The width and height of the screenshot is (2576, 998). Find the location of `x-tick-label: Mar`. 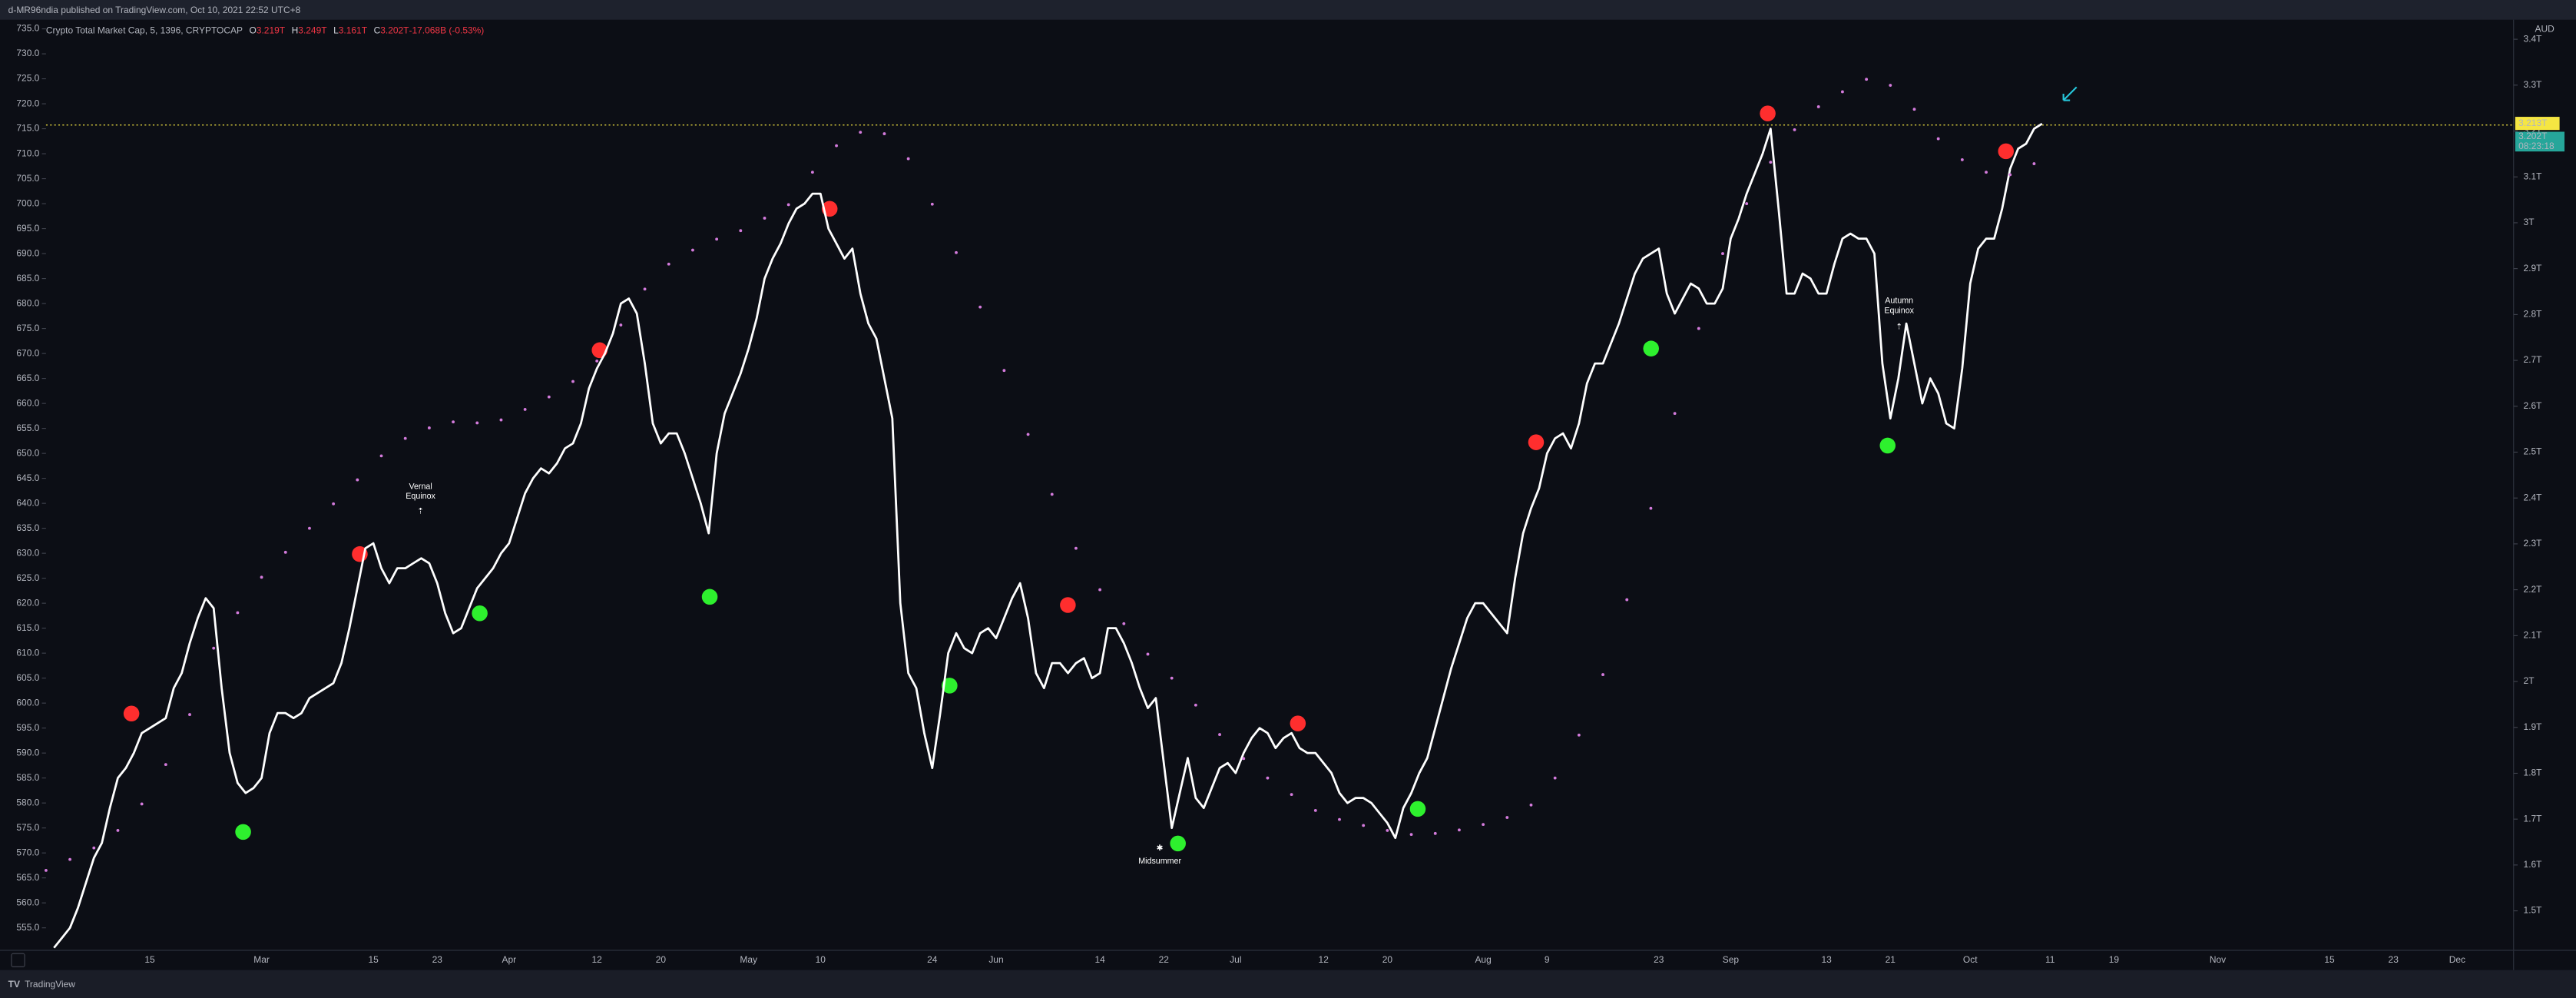

x-tick-label: Mar is located at coordinates (261, 959).